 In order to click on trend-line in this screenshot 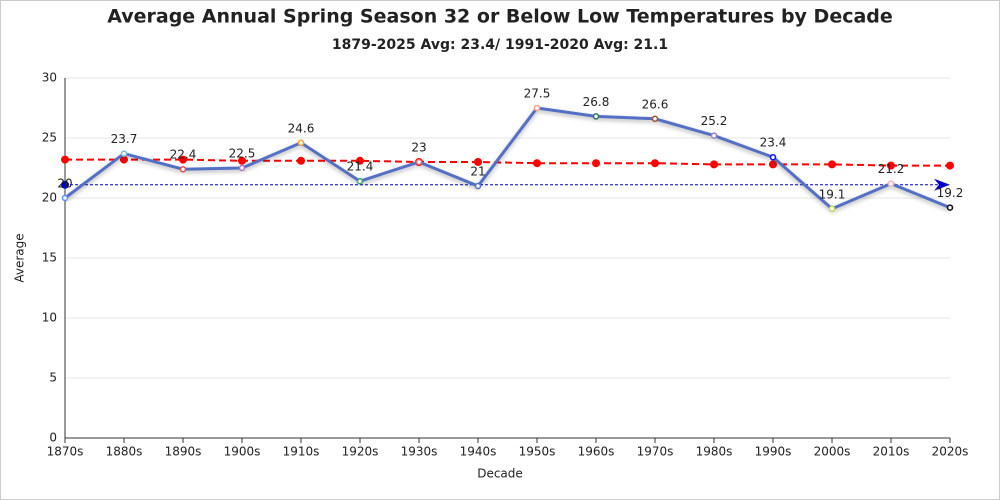, I will do `click(507, 162)`.